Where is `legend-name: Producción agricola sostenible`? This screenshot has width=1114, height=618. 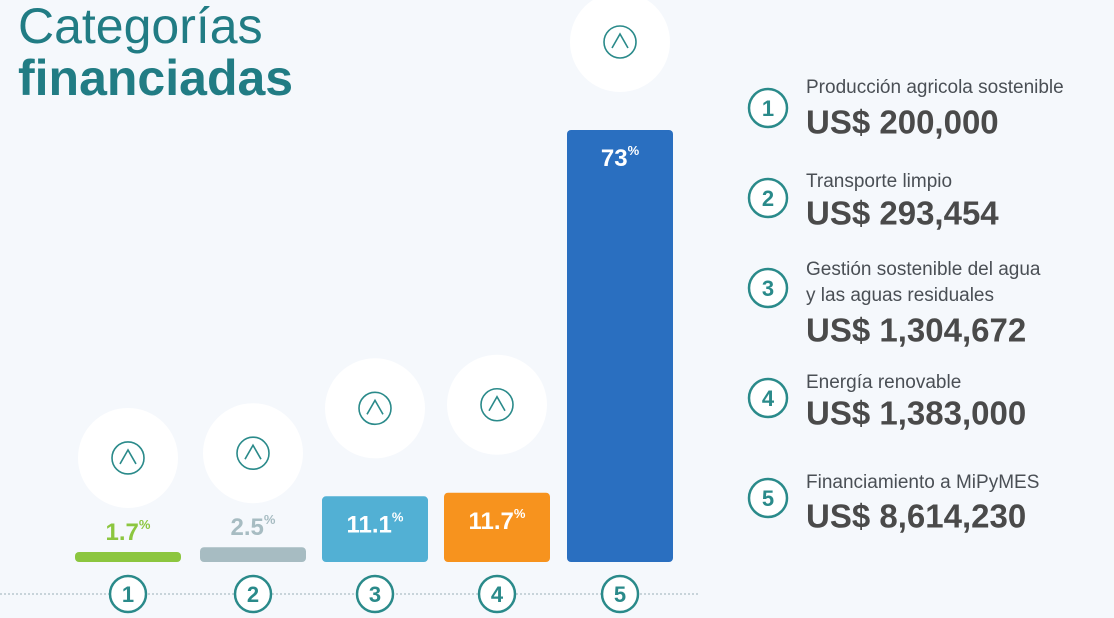 legend-name: Producción agricola sostenible is located at coordinates (935, 87).